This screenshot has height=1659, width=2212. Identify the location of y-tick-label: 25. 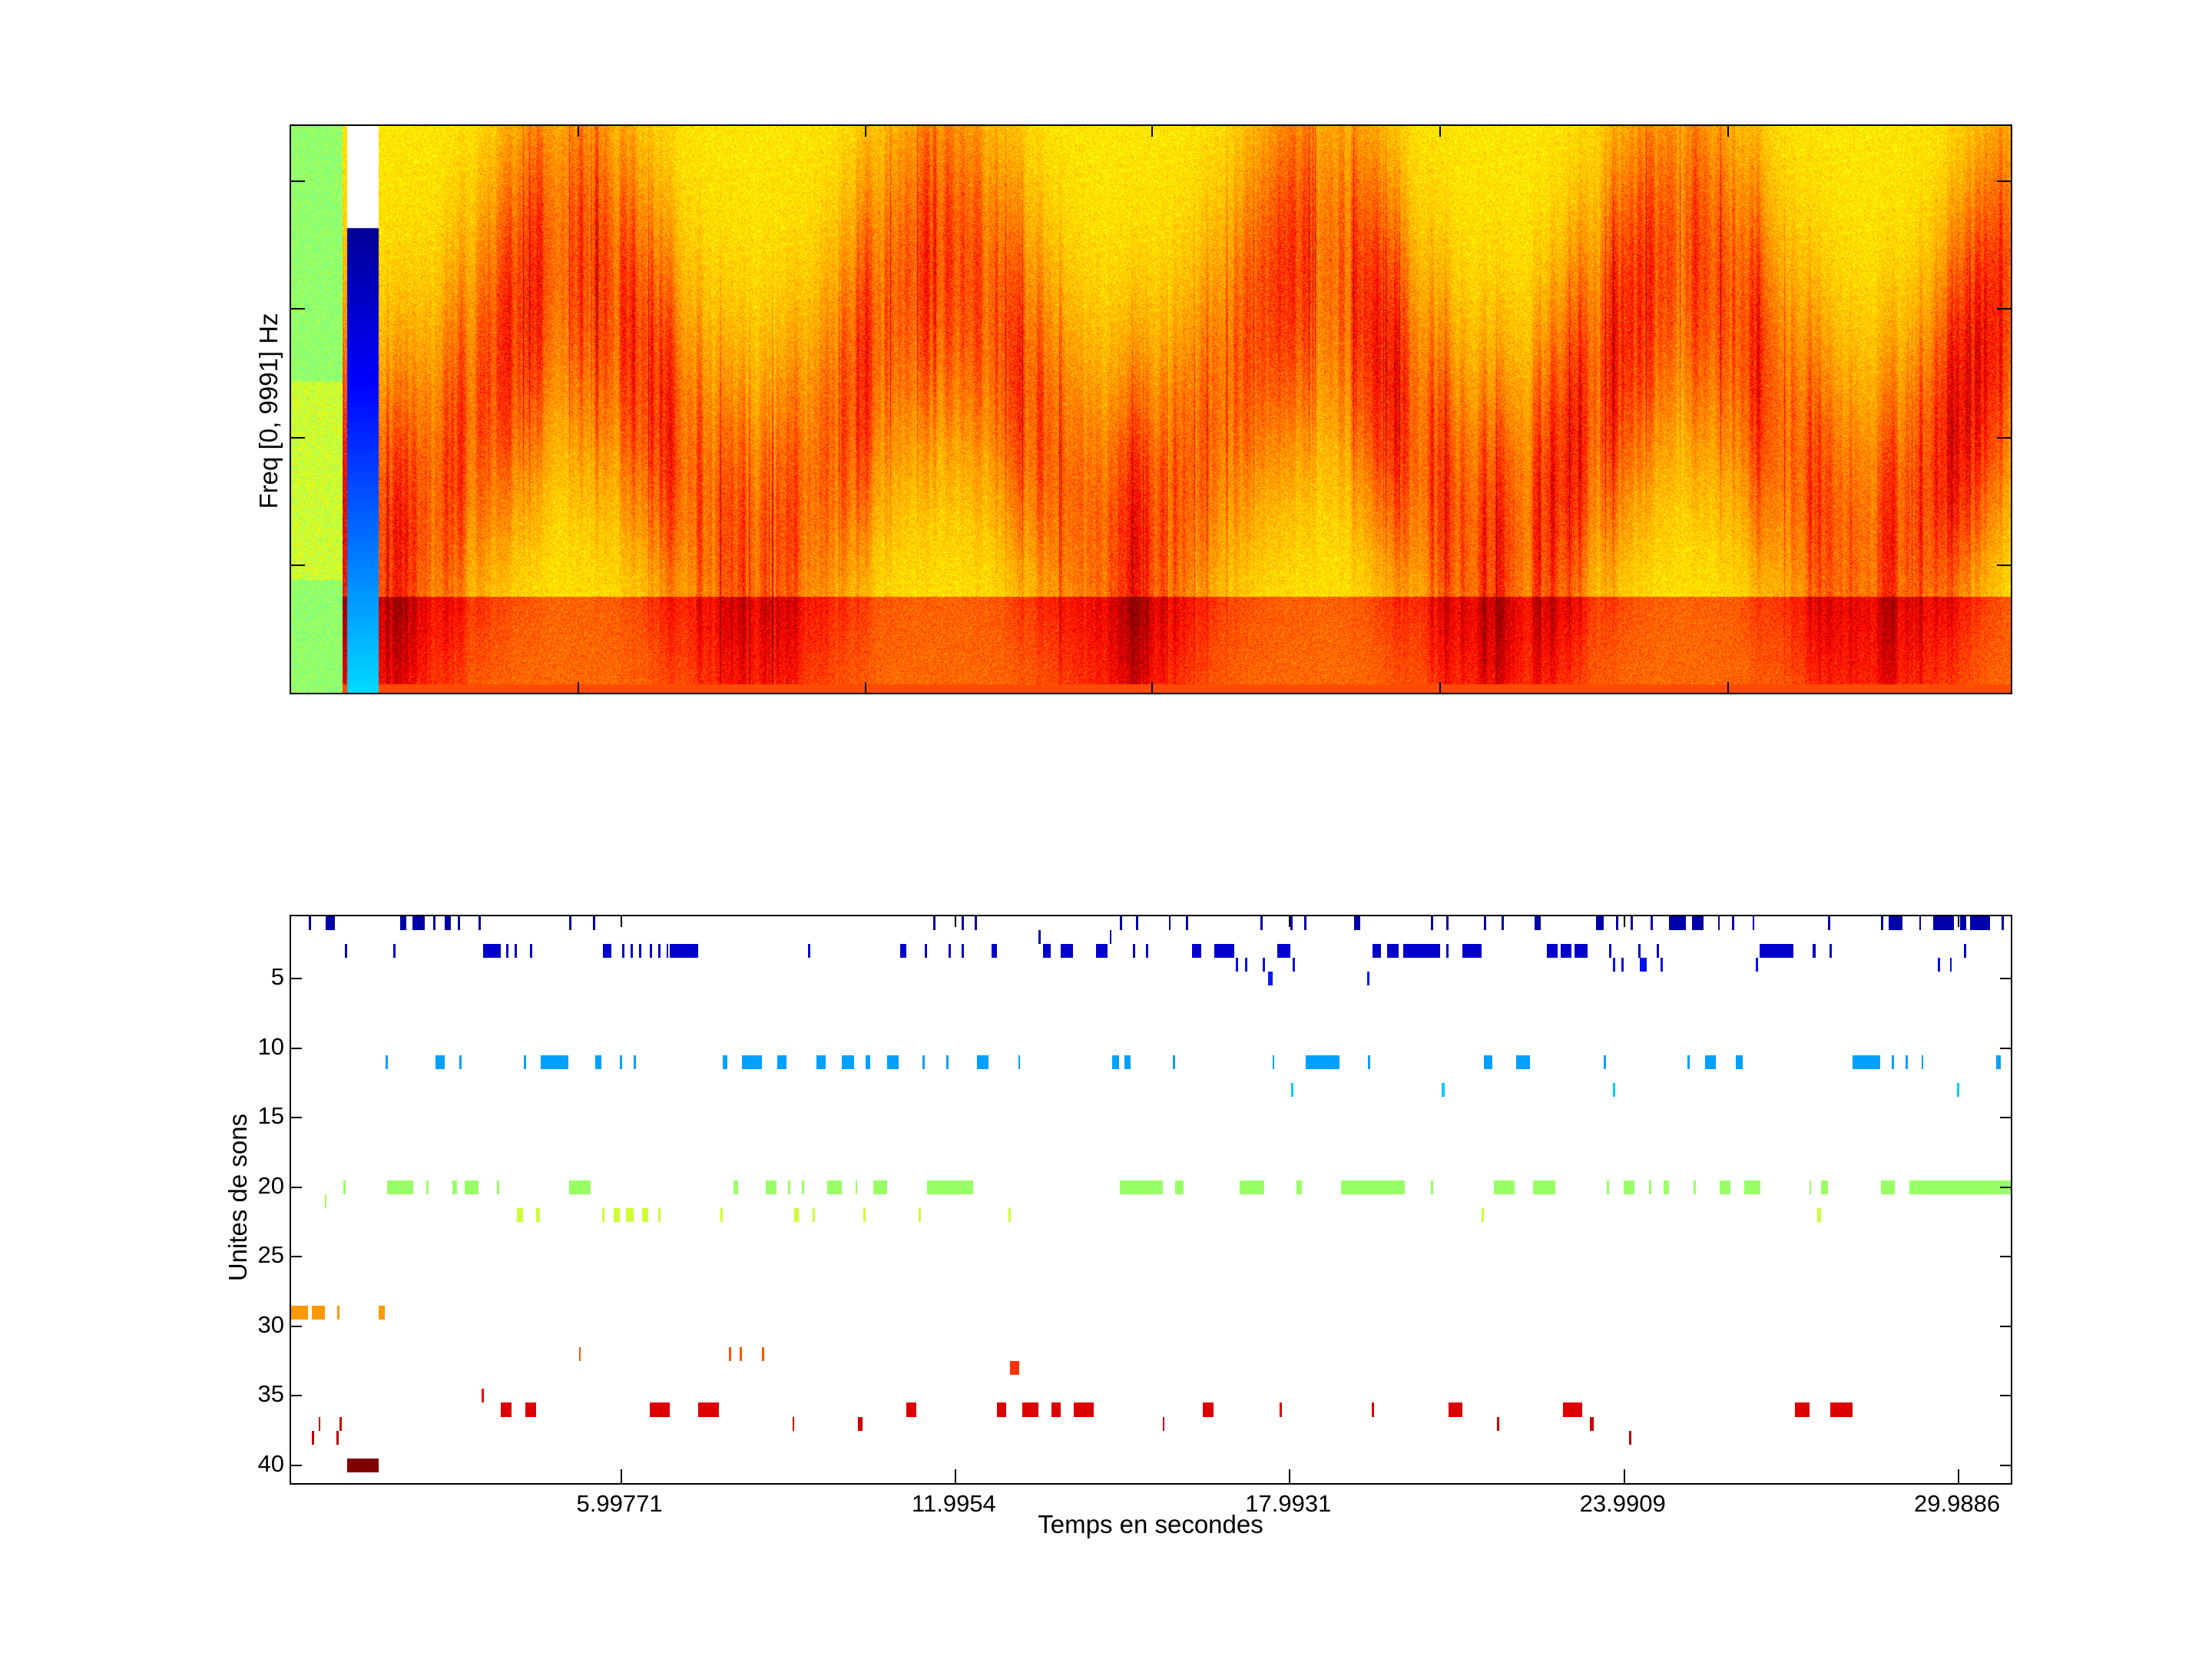
(270, 1255).